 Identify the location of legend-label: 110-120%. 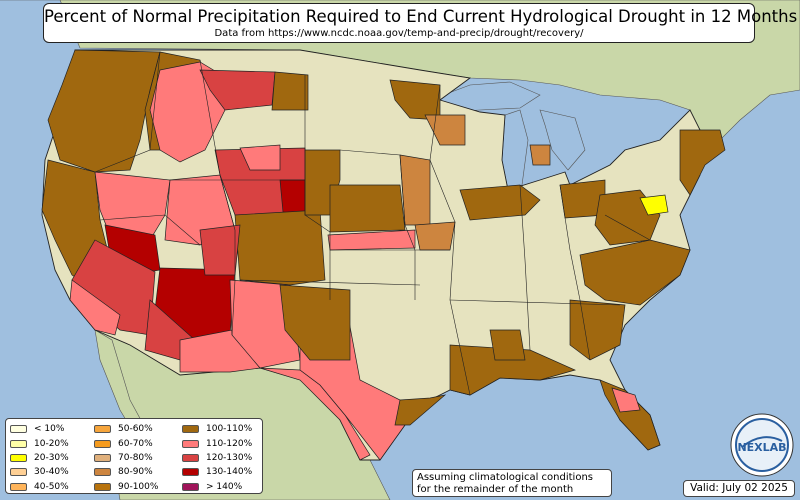
(229, 443).